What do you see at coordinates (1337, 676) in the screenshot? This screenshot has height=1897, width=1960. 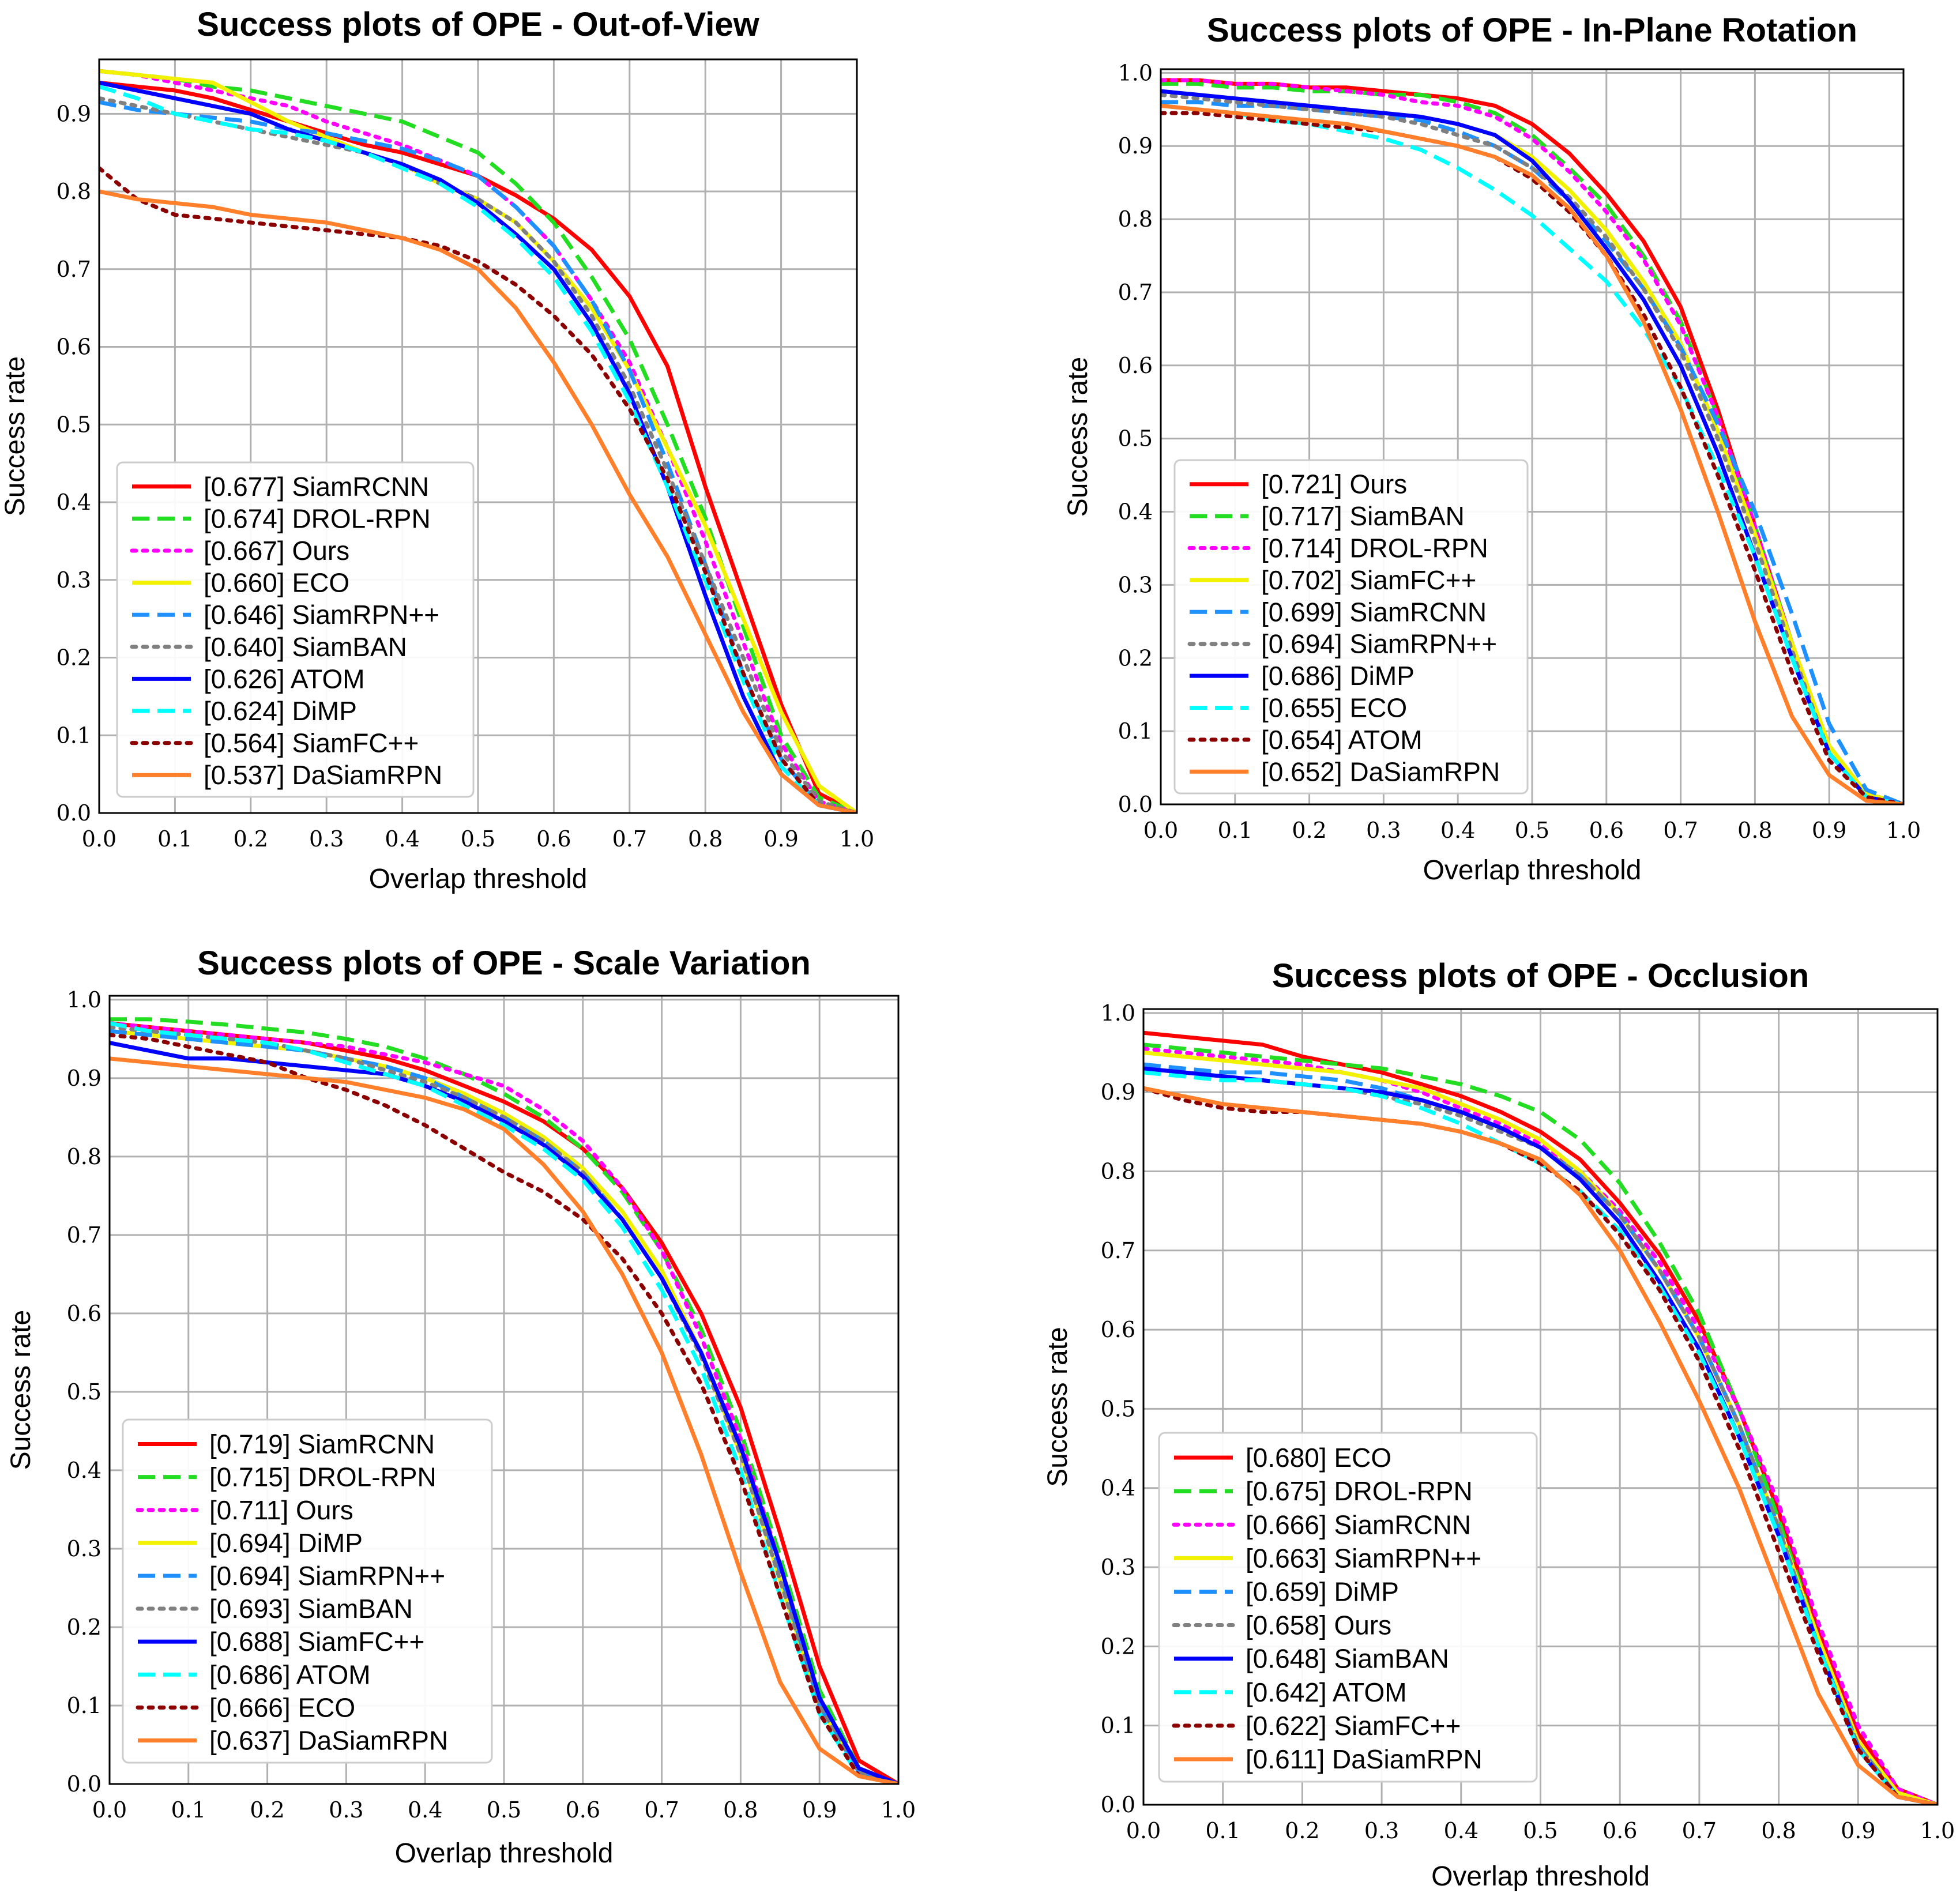 I see `legend-entry: [0.686] DiMP` at bounding box center [1337, 676].